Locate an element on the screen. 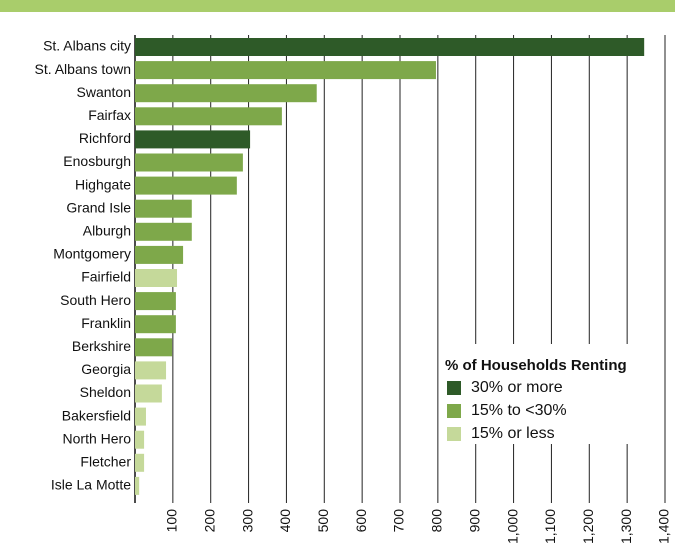 The height and width of the screenshot is (550, 675). y-tick-label: Georgia is located at coordinates (106, 369).